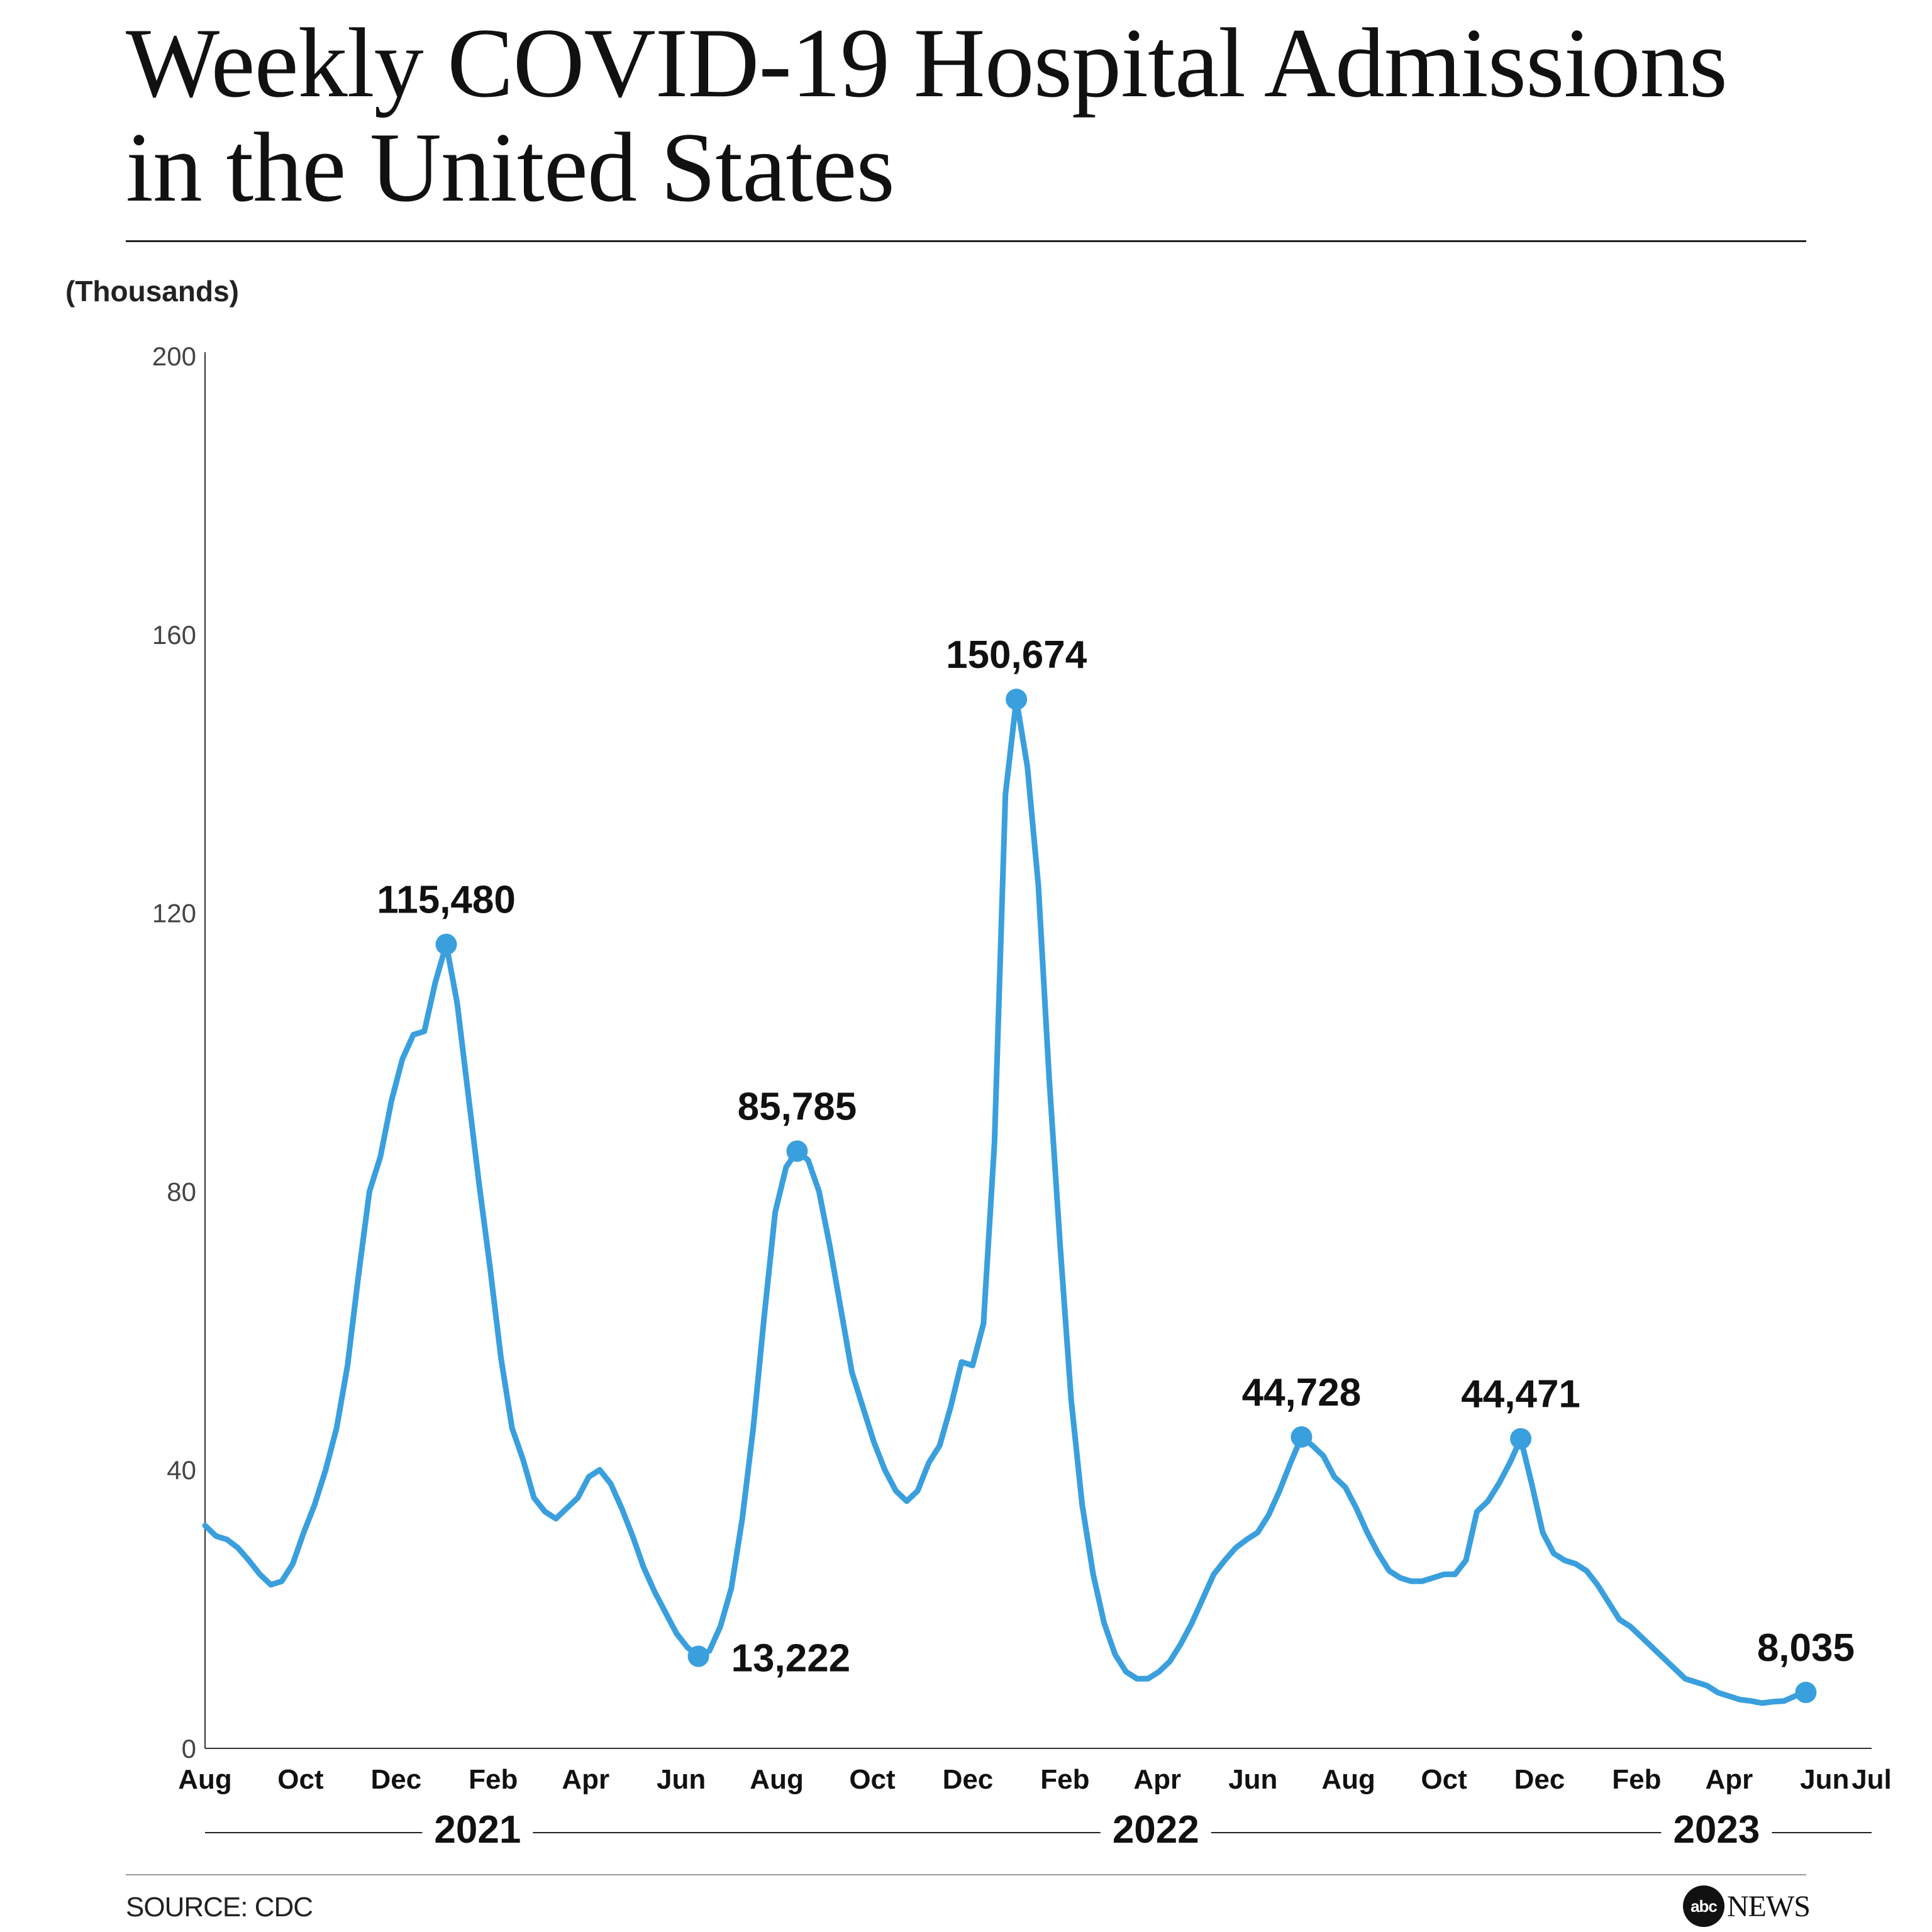 The width and height of the screenshot is (1932, 1932). I want to click on y-tick-label: 0, so click(189, 1748).